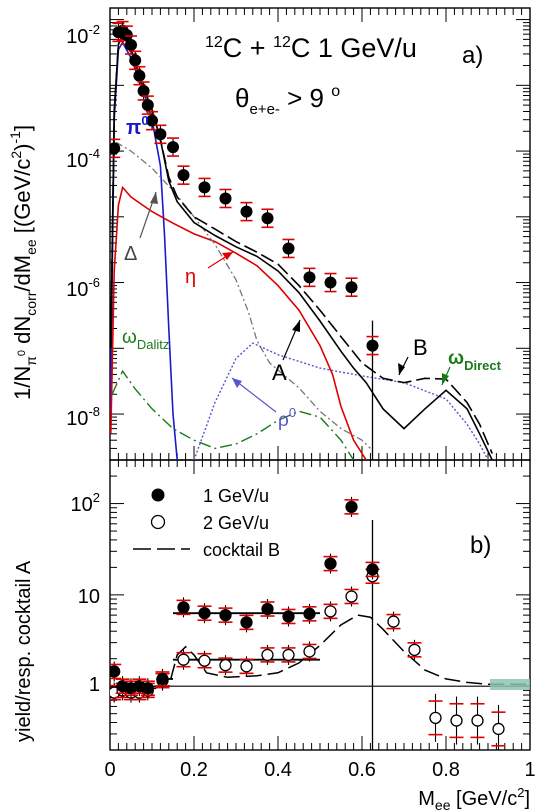 This screenshot has width=537, height=812. Describe the element at coordinates (89, 597) in the screenshot. I see `ytick-label-b-10: 10` at that location.